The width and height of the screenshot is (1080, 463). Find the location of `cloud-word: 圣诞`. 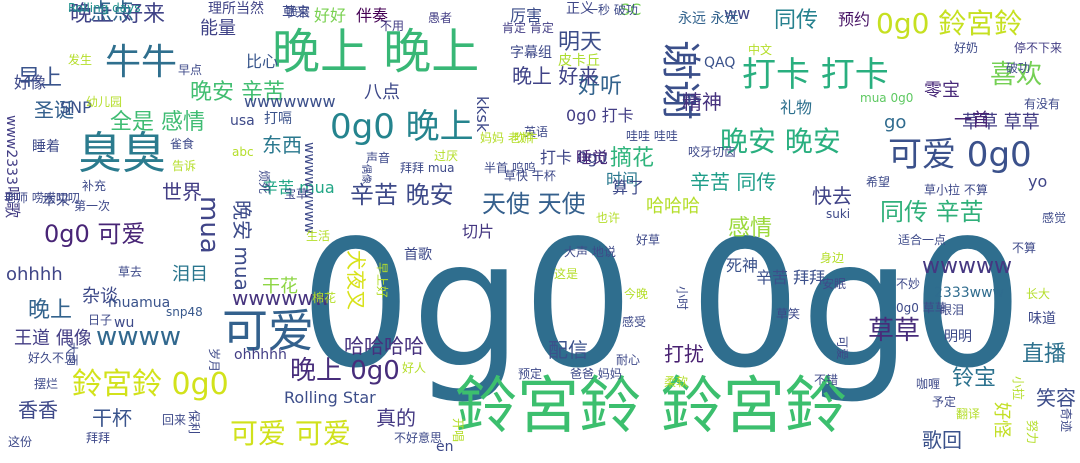

cloud-word: 圣诞 is located at coordinates (54, 110).